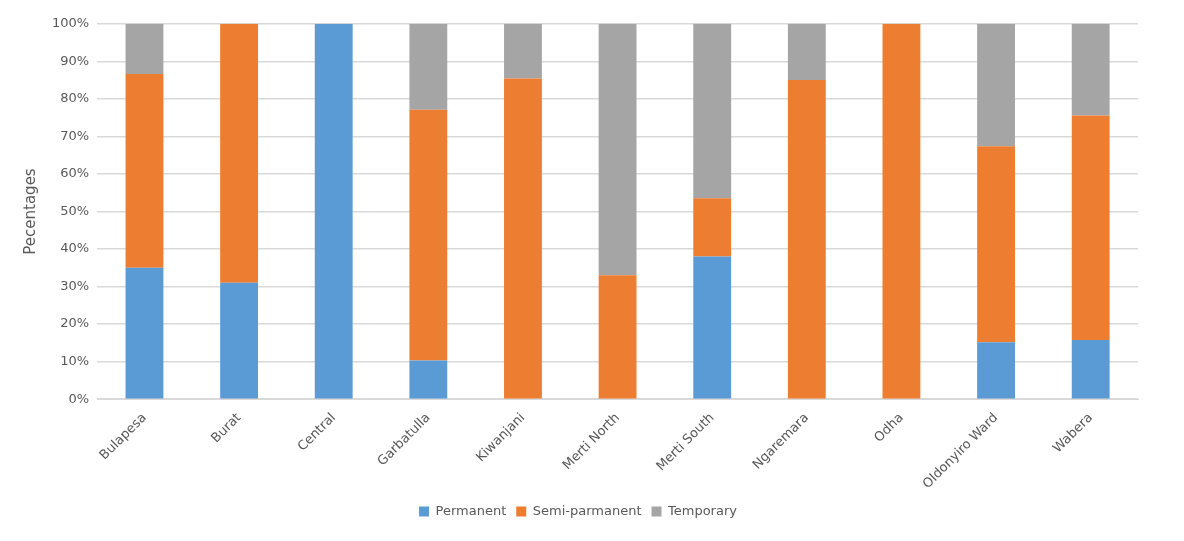 Image resolution: width=1184 pixels, height=541 pixels. What do you see at coordinates (75, 60) in the screenshot?
I see `y-tick-label: 90%` at bounding box center [75, 60].